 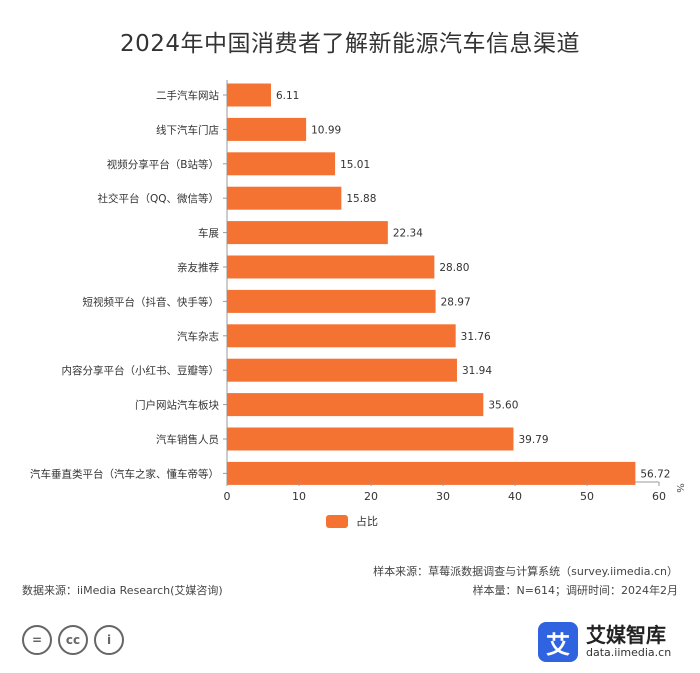 I want to click on data-label: 39.79, so click(x=533, y=440).